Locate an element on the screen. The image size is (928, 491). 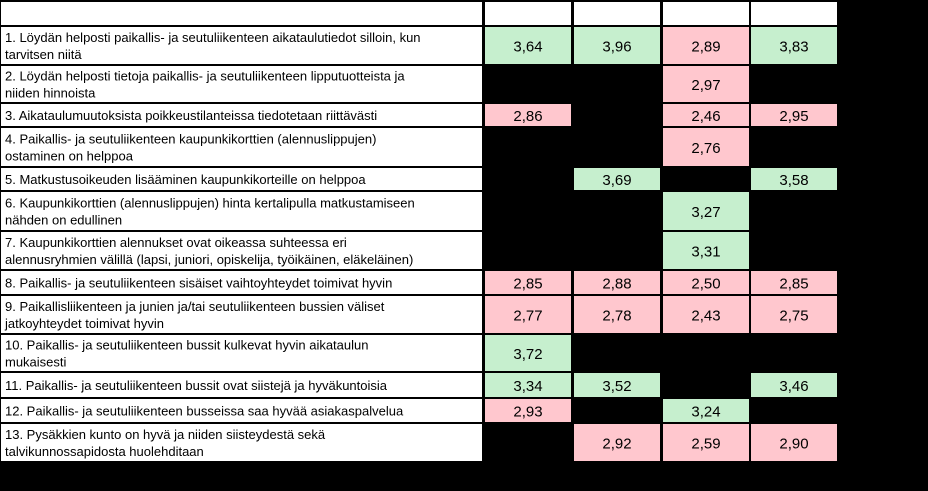
value-label: 3,69 is located at coordinates (616, 180).